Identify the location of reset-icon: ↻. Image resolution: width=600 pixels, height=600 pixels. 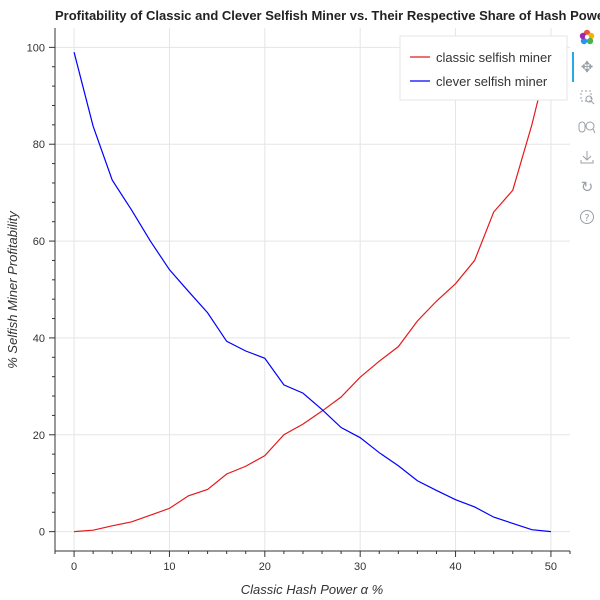
(587, 187).